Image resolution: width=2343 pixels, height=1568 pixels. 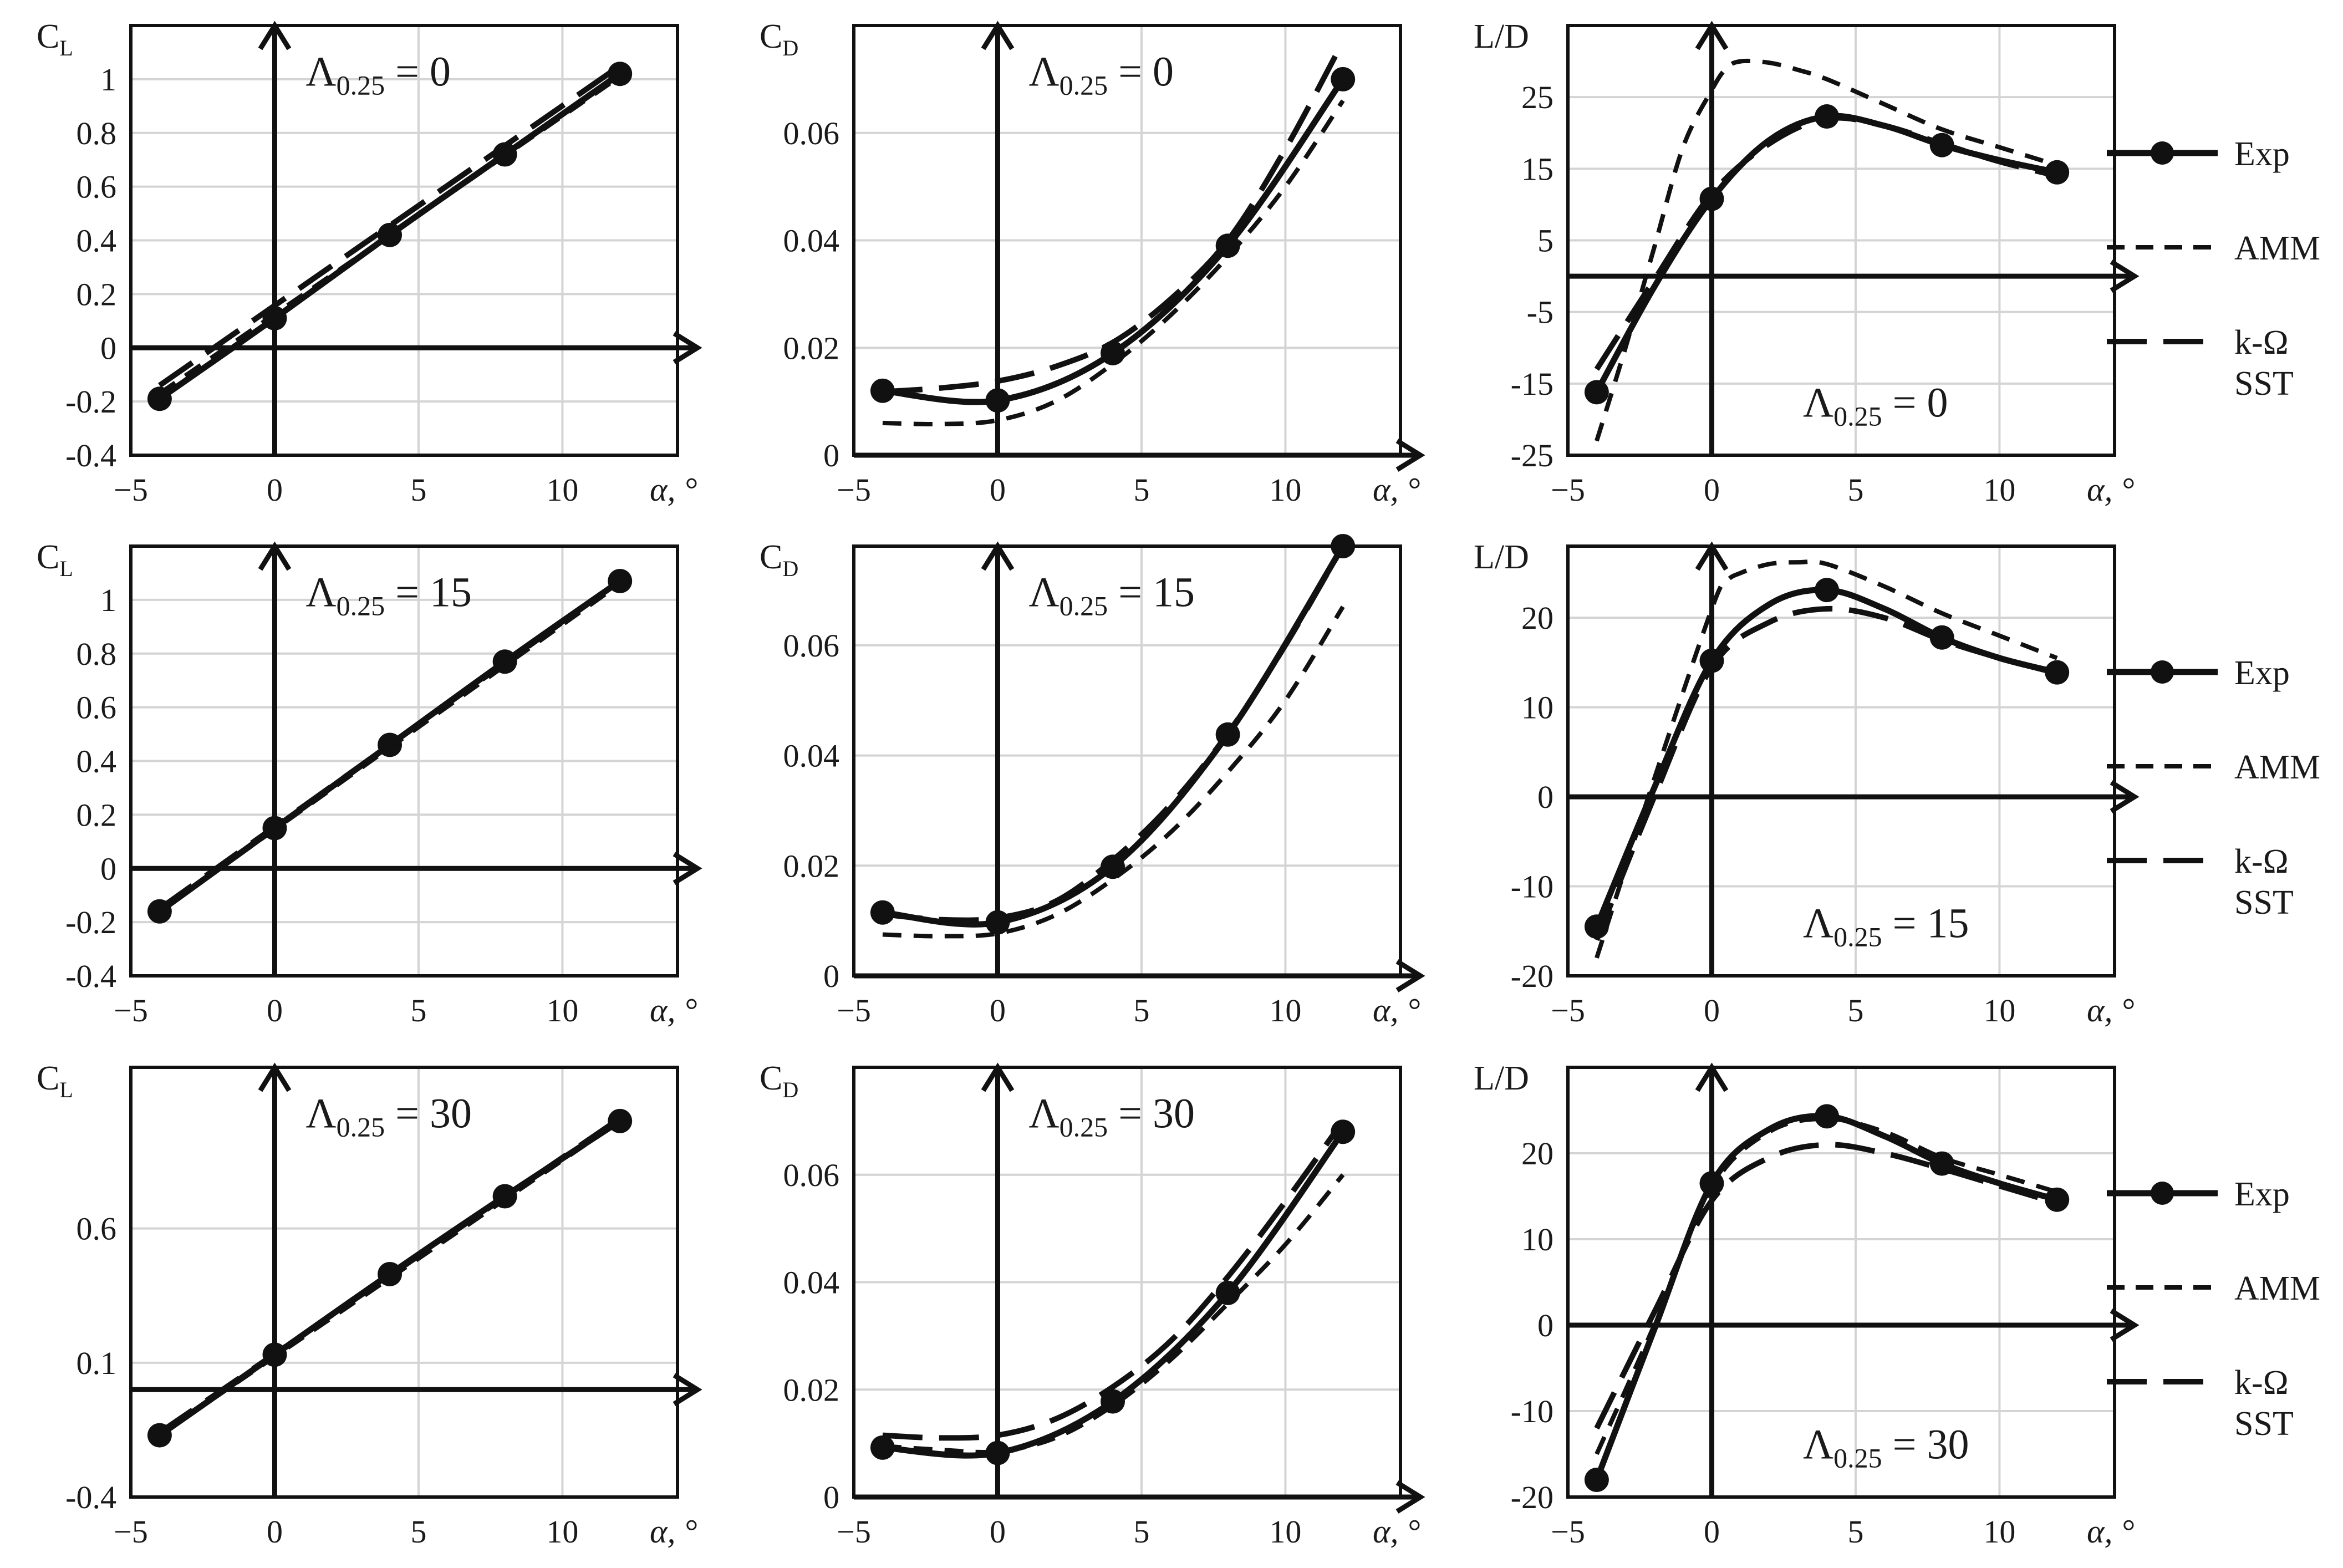 I want to click on y-tick-label: 0.04, so click(x=811, y=241).